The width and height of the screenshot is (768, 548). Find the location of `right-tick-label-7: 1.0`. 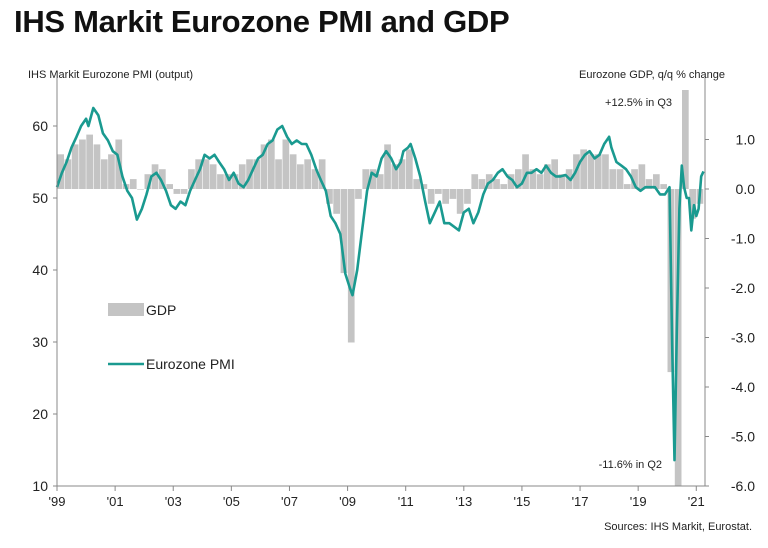

right-tick-label-7: 1.0 is located at coordinates (746, 140).